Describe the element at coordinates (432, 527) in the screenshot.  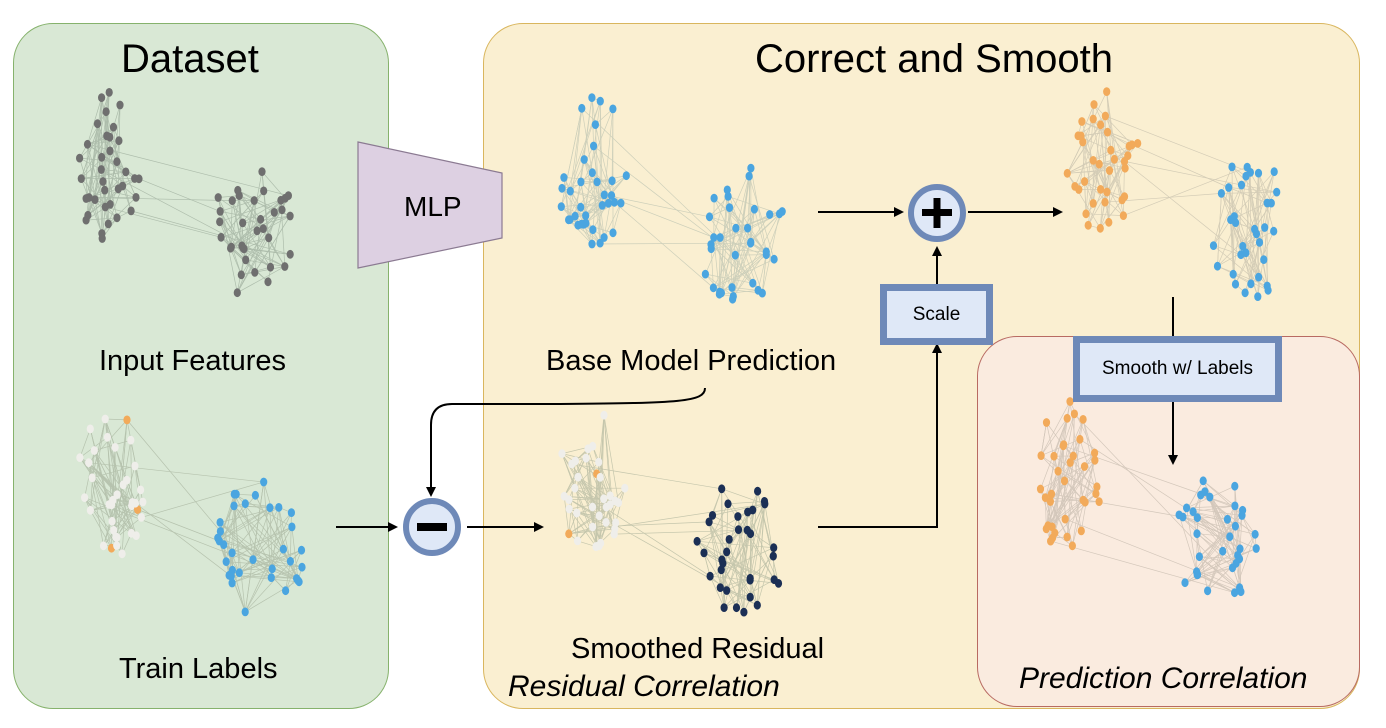
I see `minus-icon` at that location.